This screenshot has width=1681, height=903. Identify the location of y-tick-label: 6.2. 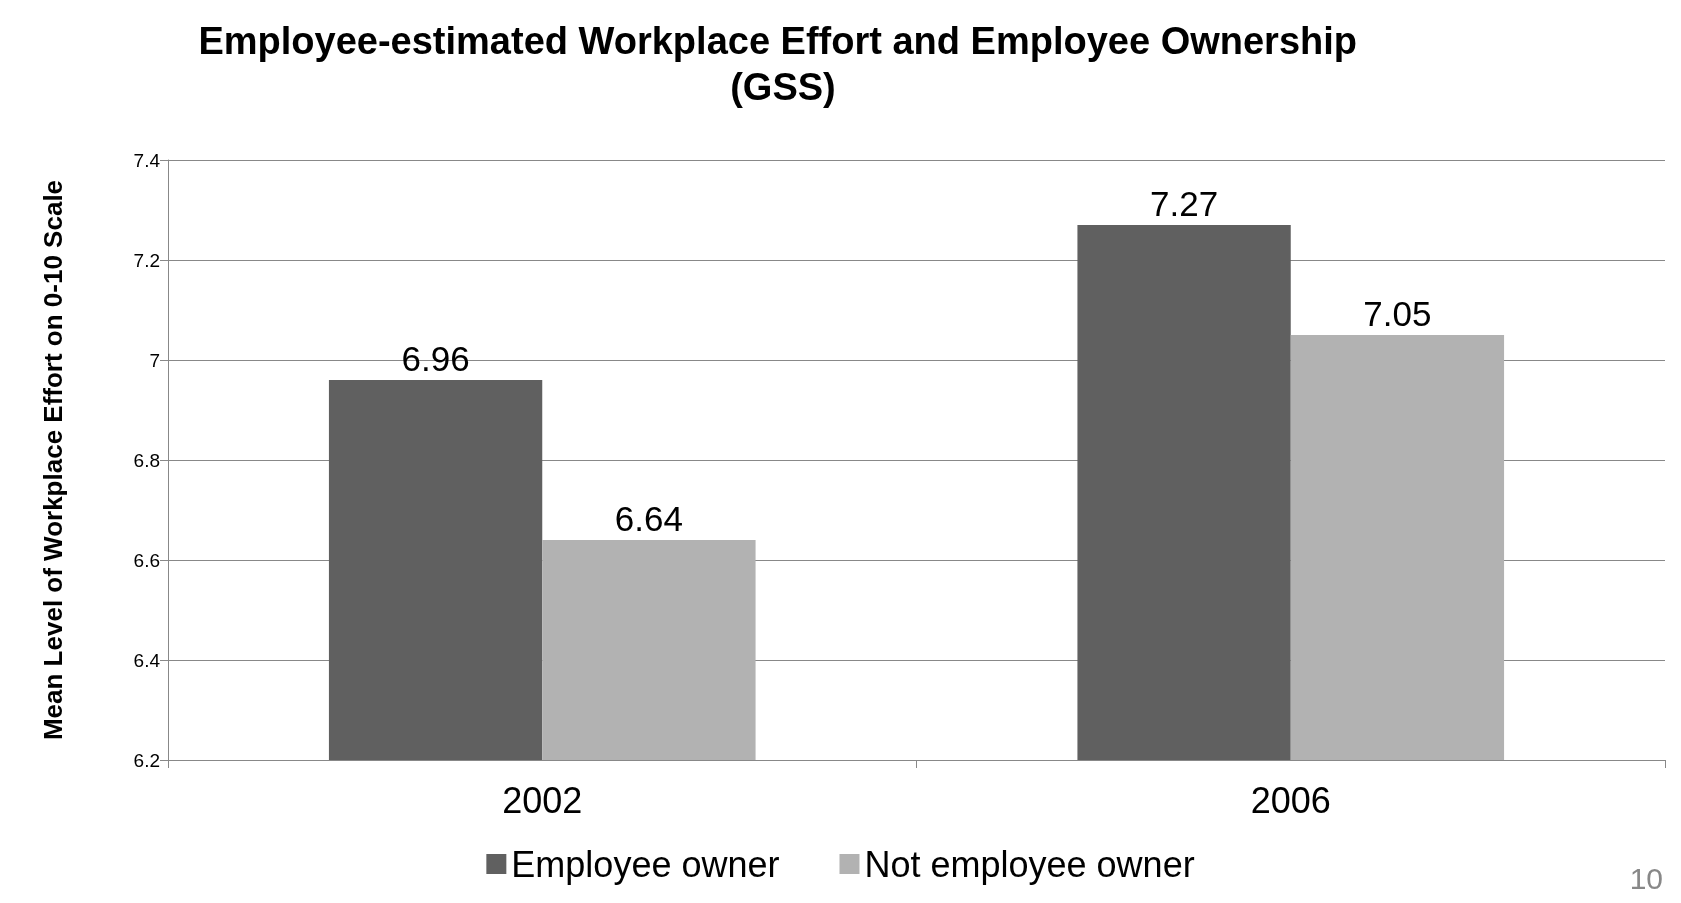
(146, 760).